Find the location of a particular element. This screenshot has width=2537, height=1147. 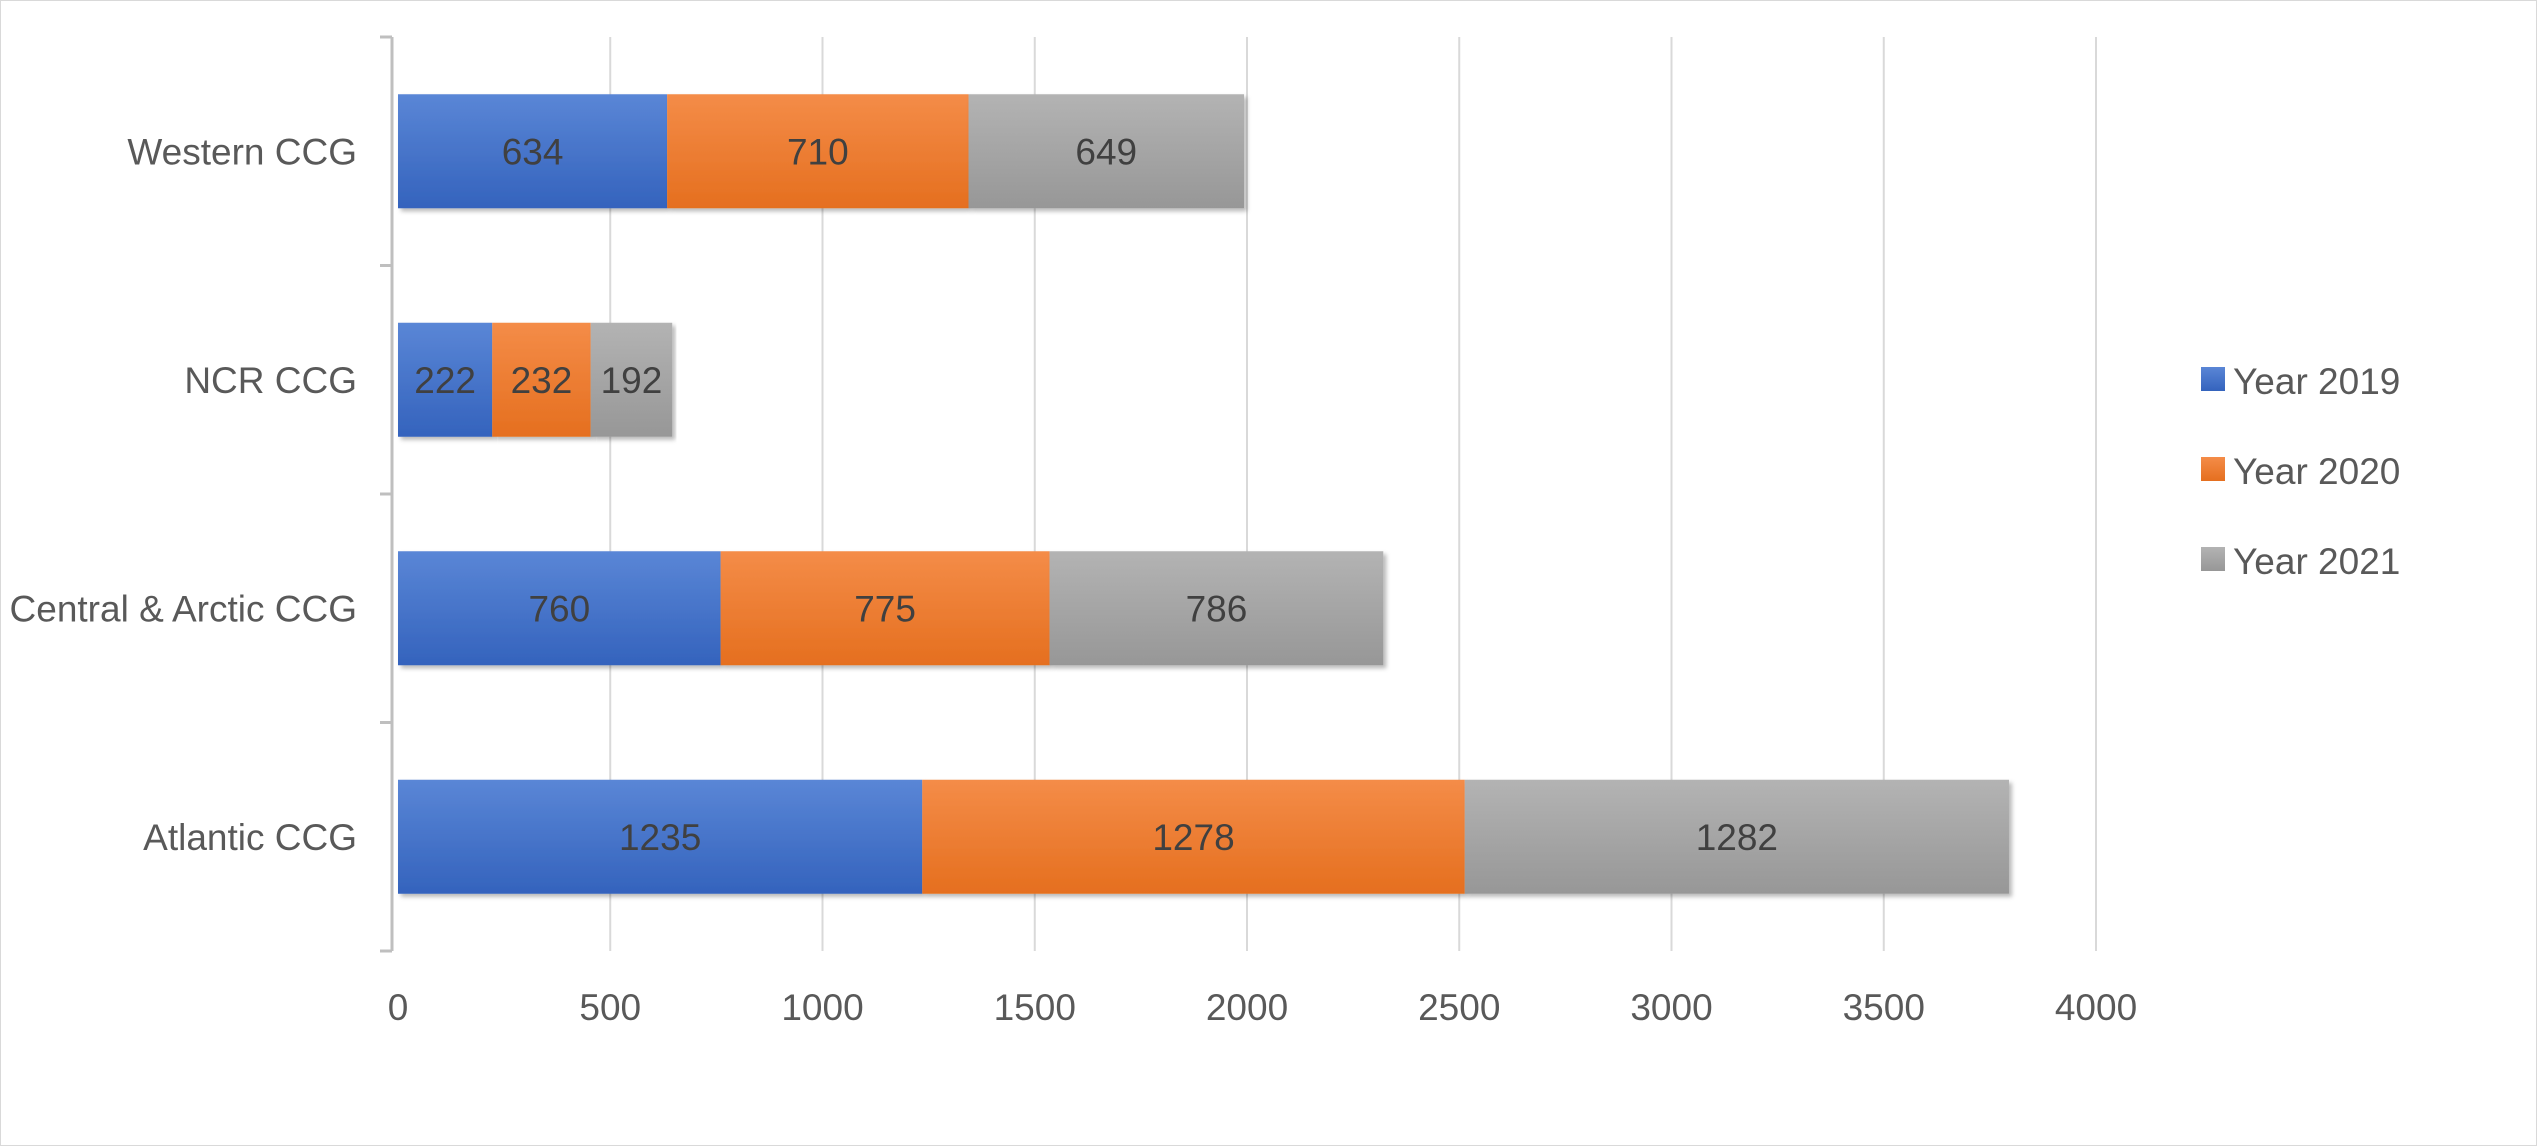

x-tick-label: 1000 is located at coordinates (822, 1007).